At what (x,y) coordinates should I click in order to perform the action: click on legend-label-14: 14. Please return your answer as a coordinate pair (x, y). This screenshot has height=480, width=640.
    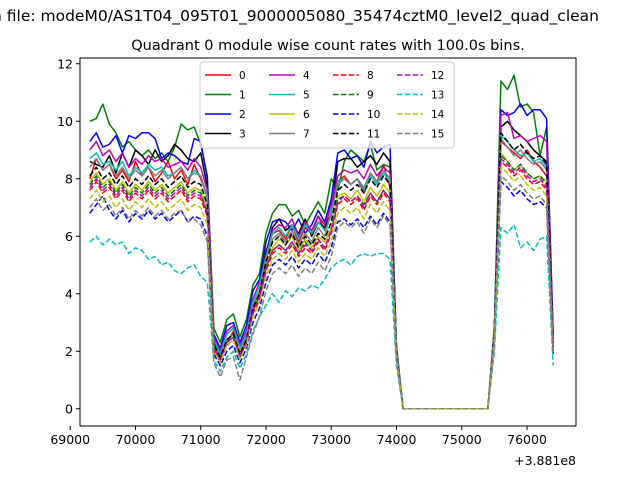
    Looking at the image, I should click on (438, 115).